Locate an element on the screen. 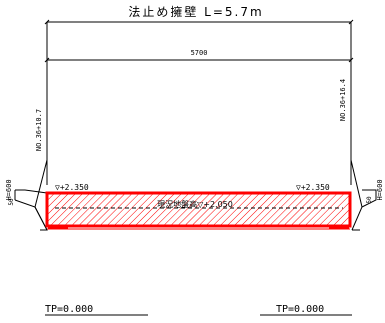 This screenshot has height=323, width=385. ground-level-label: 現況地盤高▽+2.050 is located at coordinates (195, 204).